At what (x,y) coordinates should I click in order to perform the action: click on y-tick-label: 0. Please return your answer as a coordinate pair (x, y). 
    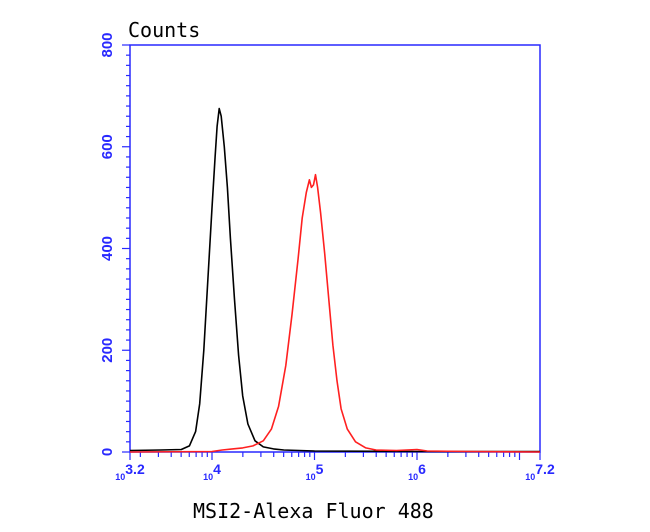
    Looking at the image, I should click on (107, 452).